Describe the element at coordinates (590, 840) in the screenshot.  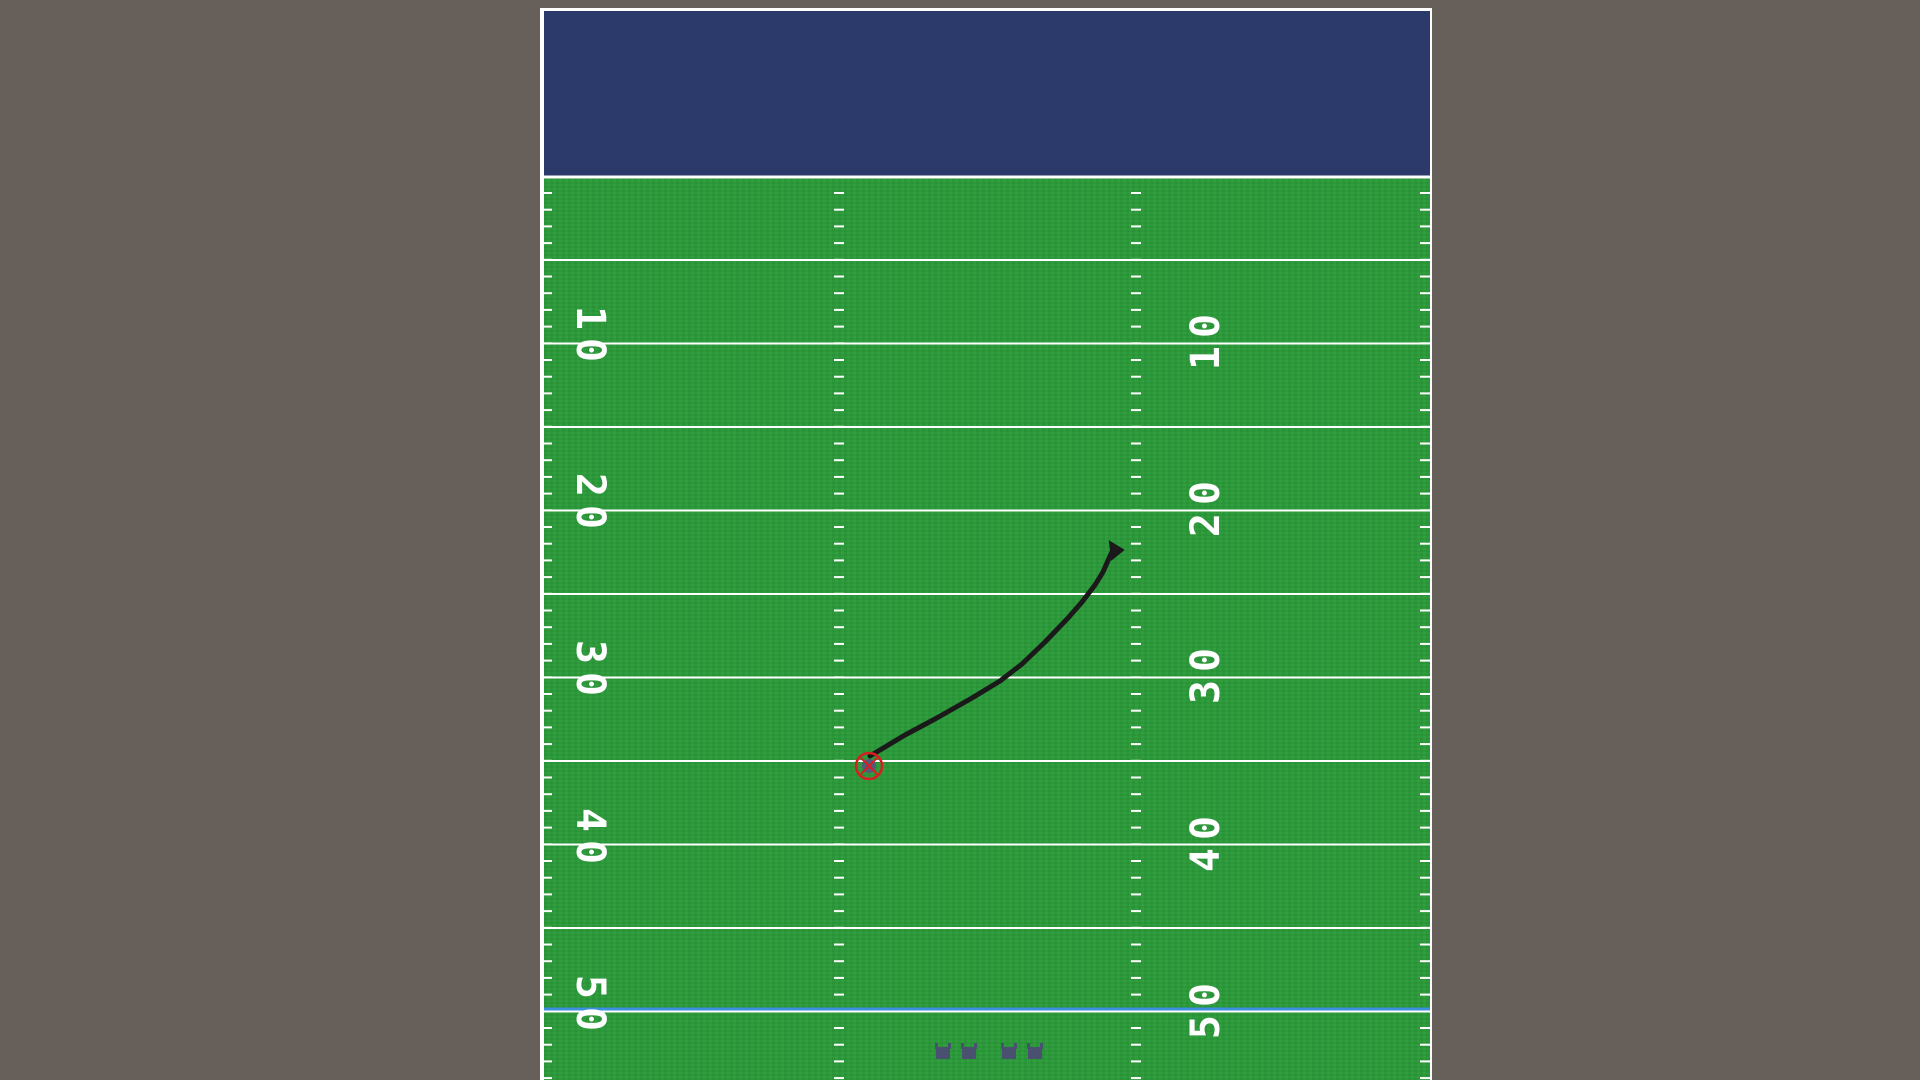
I see `yard-number-left-40: 40` at that location.